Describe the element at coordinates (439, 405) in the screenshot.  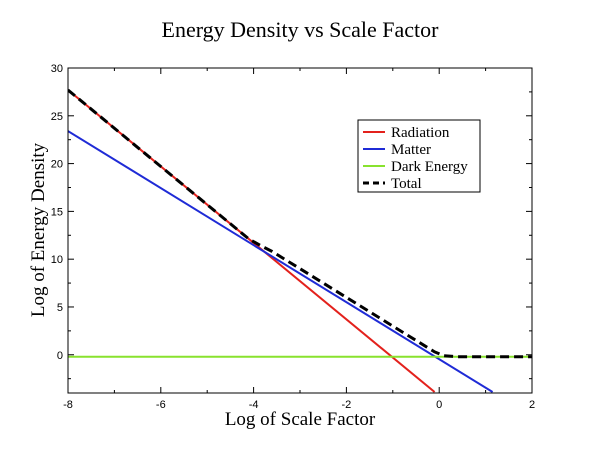
I see `x-tick-label: 0` at that location.